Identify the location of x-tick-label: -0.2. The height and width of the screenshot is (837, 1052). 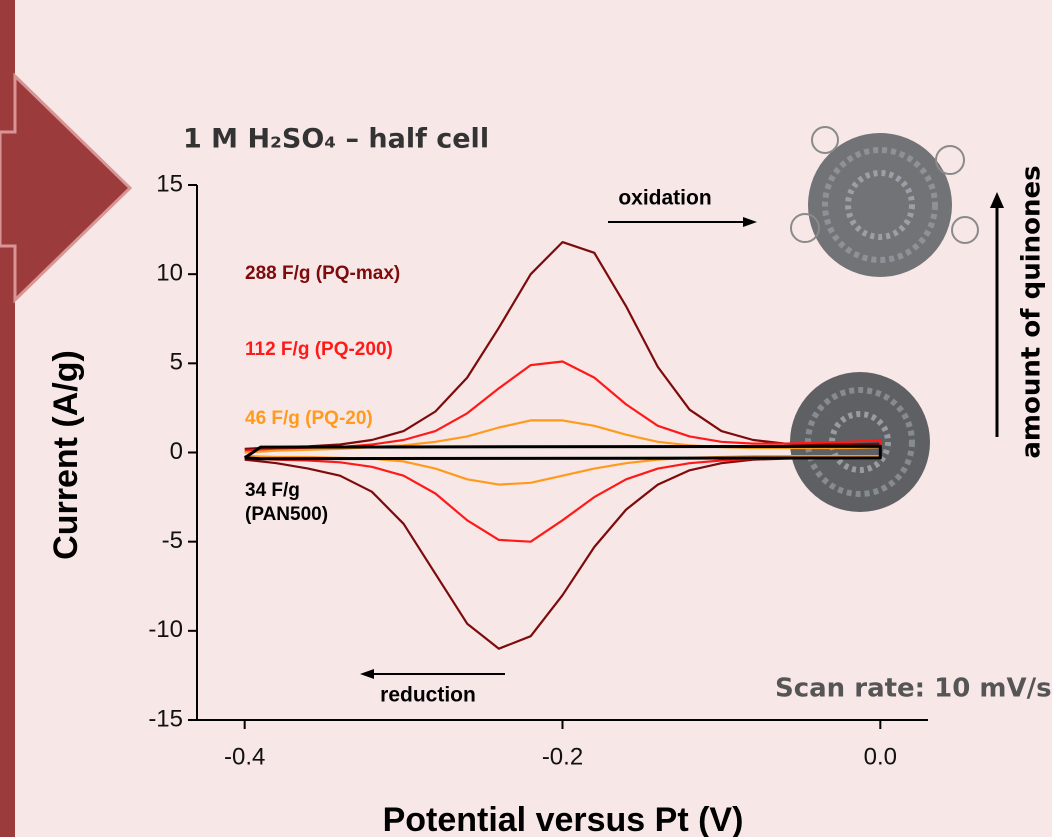
(562, 756).